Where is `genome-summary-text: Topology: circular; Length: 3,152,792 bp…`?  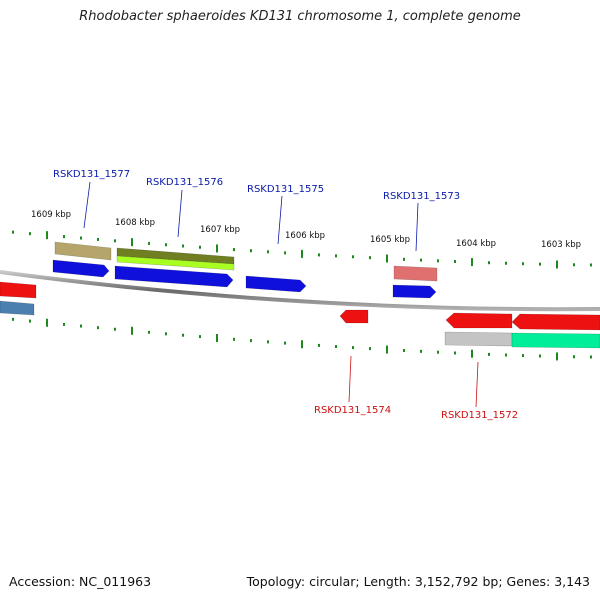
genome-summary-text: Topology: circular; Length: 3,152,792 bp… is located at coordinates (418, 581).